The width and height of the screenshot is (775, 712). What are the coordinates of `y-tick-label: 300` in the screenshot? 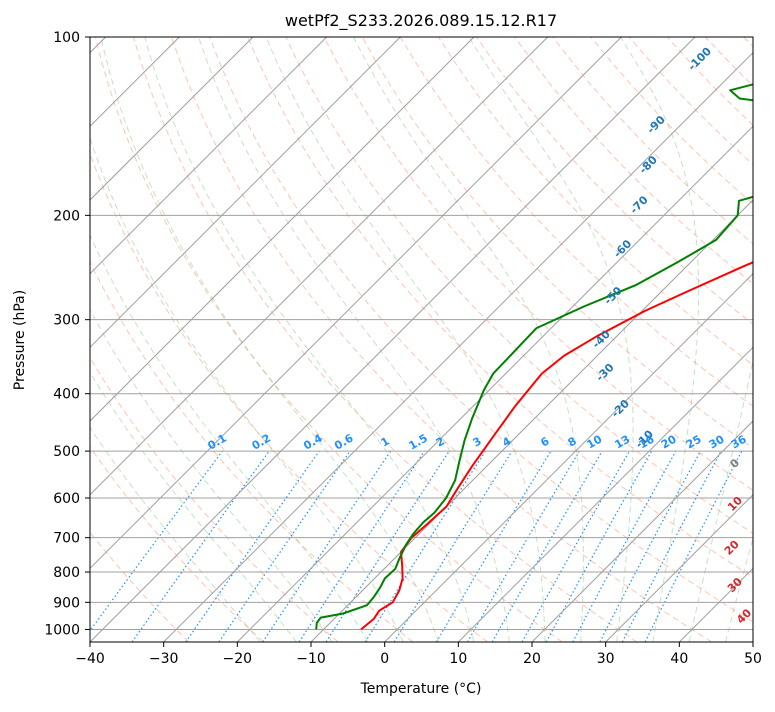 It's located at (66, 321).